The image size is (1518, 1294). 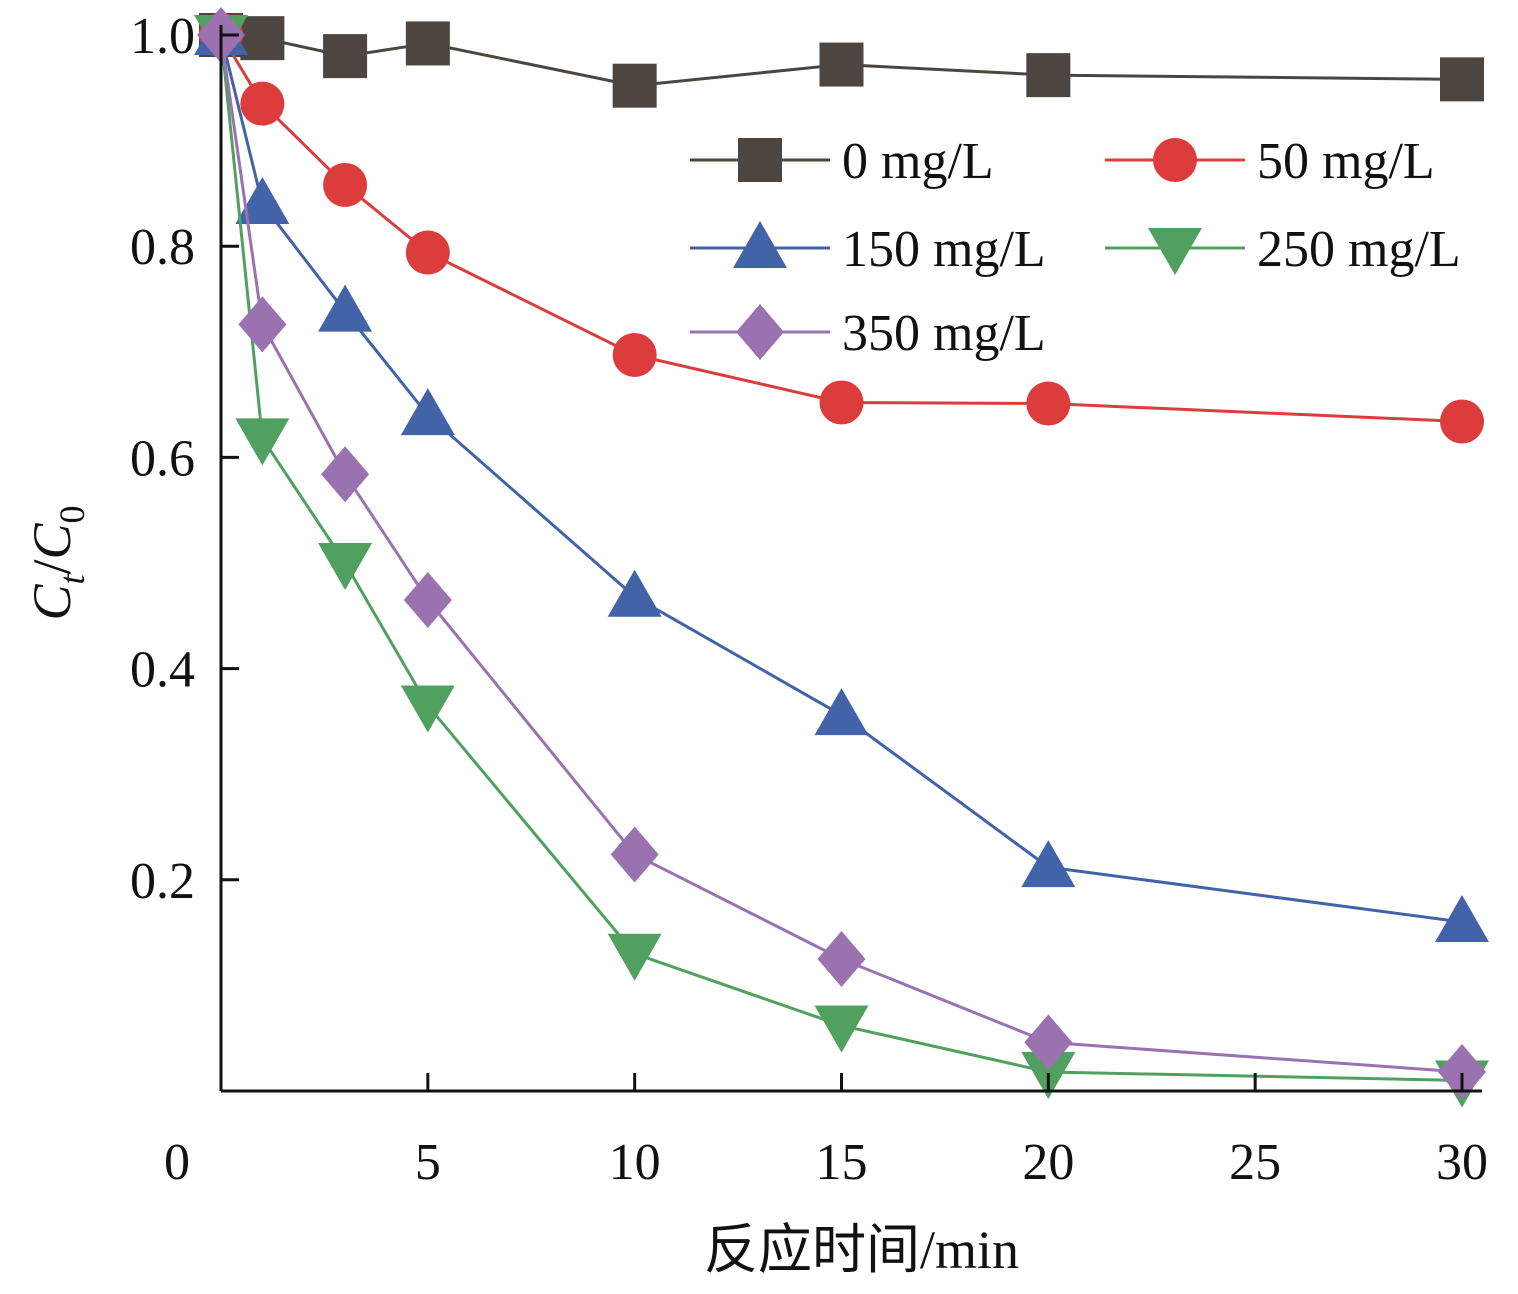 What do you see at coordinates (162, 36) in the screenshot?
I see `y-tick-label: 1.0` at bounding box center [162, 36].